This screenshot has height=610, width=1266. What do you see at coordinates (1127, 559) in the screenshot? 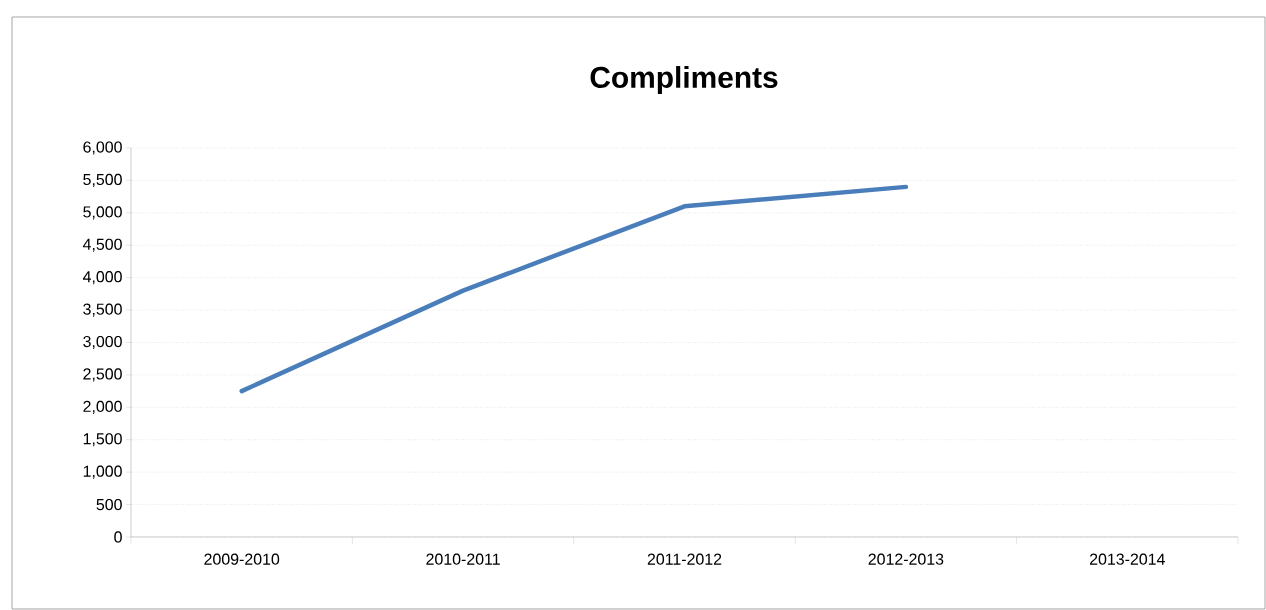
I see `x-tick-label: 2013-2014` at bounding box center [1127, 559].